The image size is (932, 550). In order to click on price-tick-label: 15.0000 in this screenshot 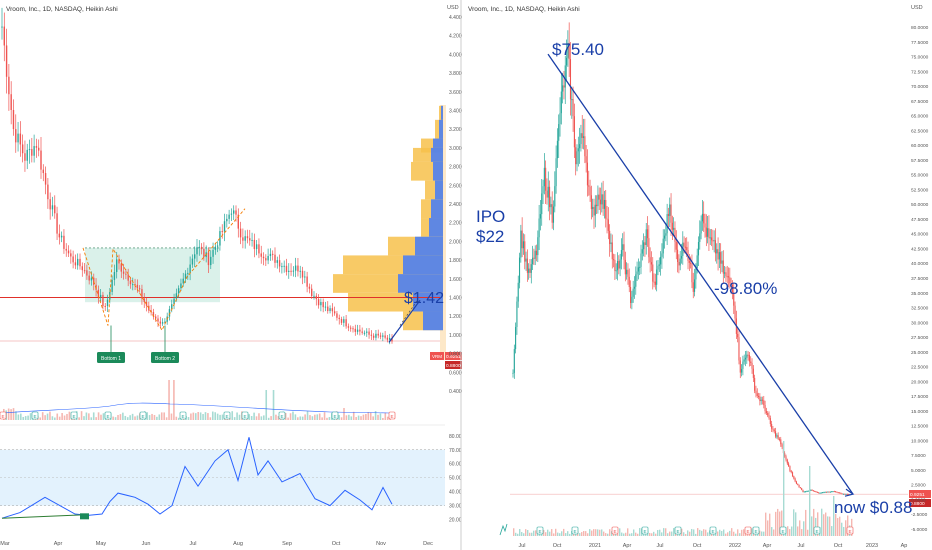, I will do `click(920, 412)`.